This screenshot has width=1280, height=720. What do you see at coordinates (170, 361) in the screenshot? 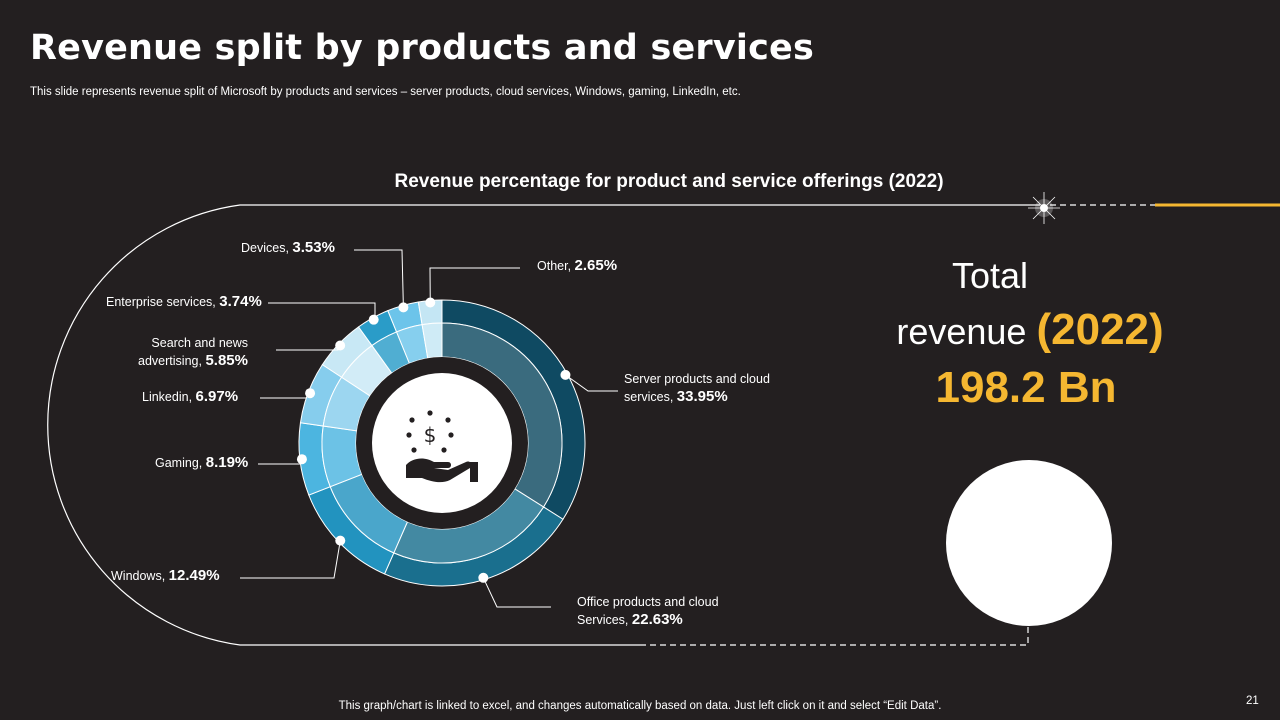
I see `name-search-news-line2: advertising,` at bounding box center [170, 361].